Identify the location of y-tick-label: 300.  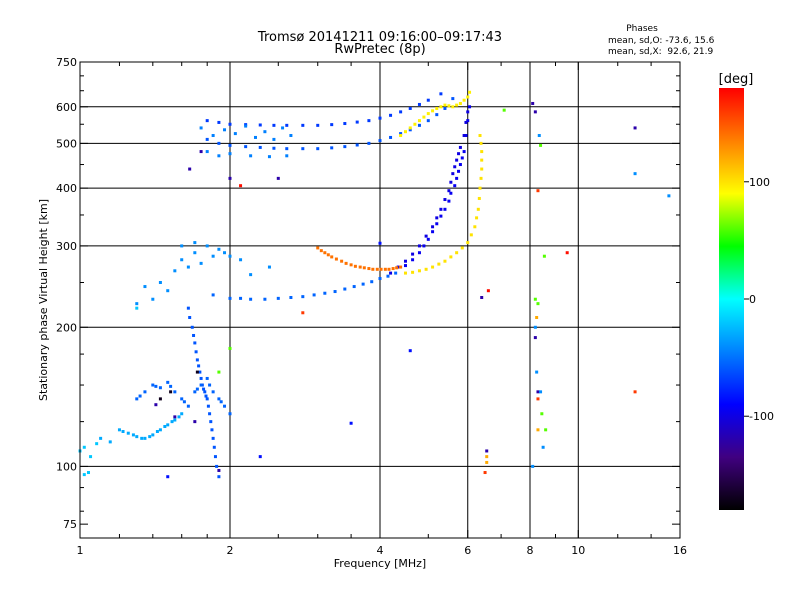
(66, 246).